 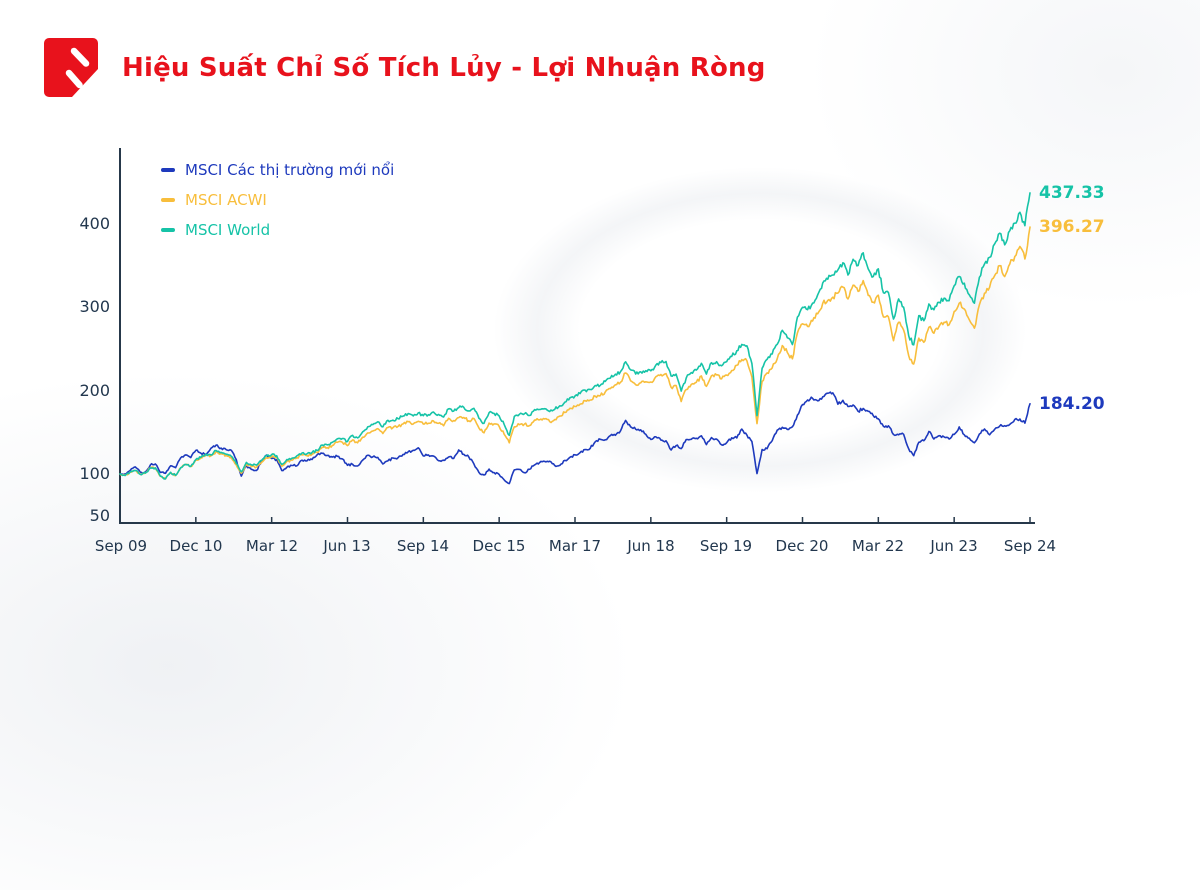 What do you see at coordinates (1030, 546) in the screenshot?
I see `x-tick-sep24: Sep 24` at bounding box center [1030, 546].